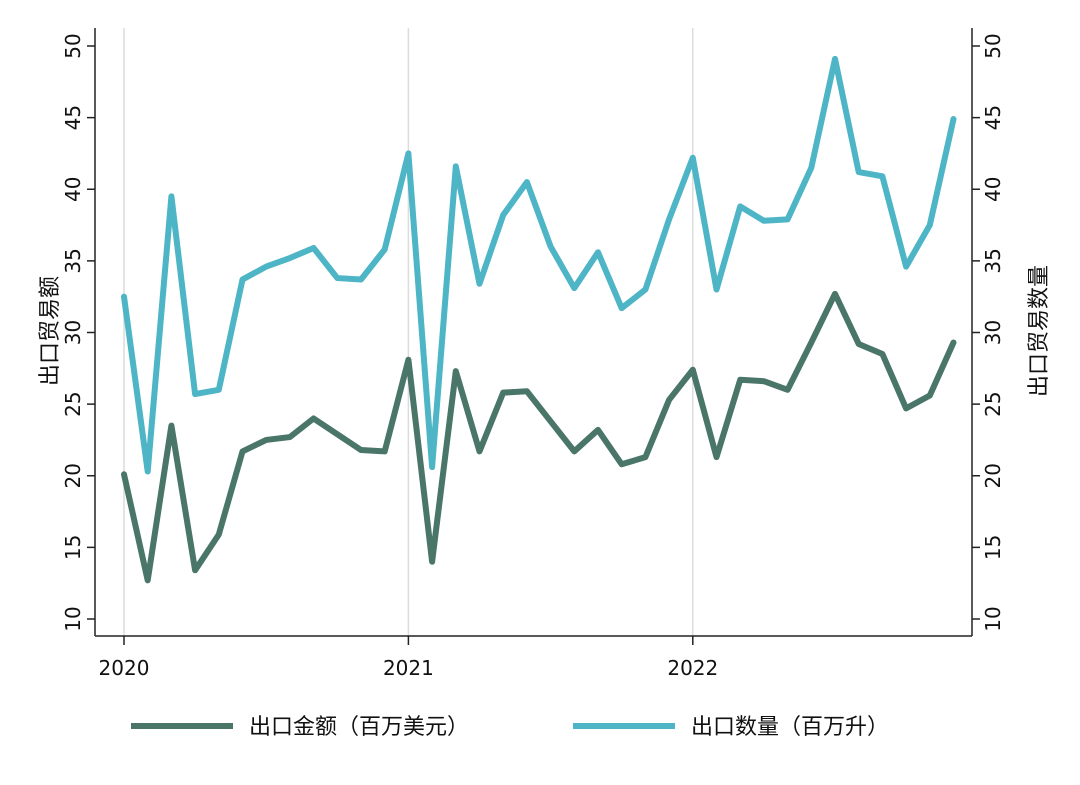  Describe the element at coordinates (73, 189) in the screenshot. I see `y-tick-label-left: 40` at that location.